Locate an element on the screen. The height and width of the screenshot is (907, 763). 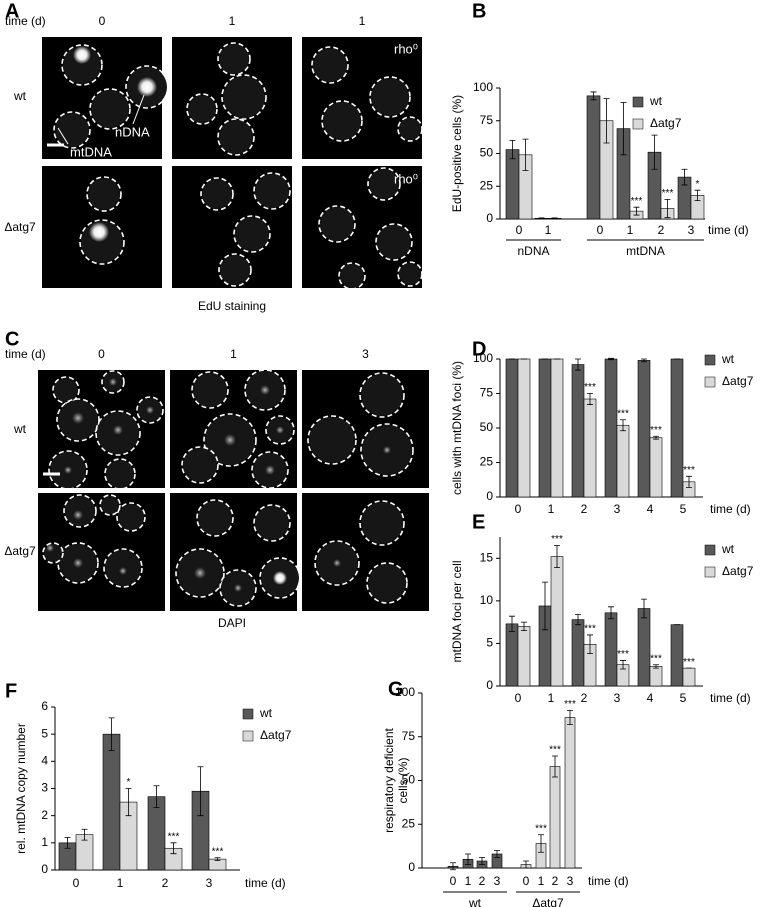
x-axis-label: time (d) is located at coordinates (728, 230).